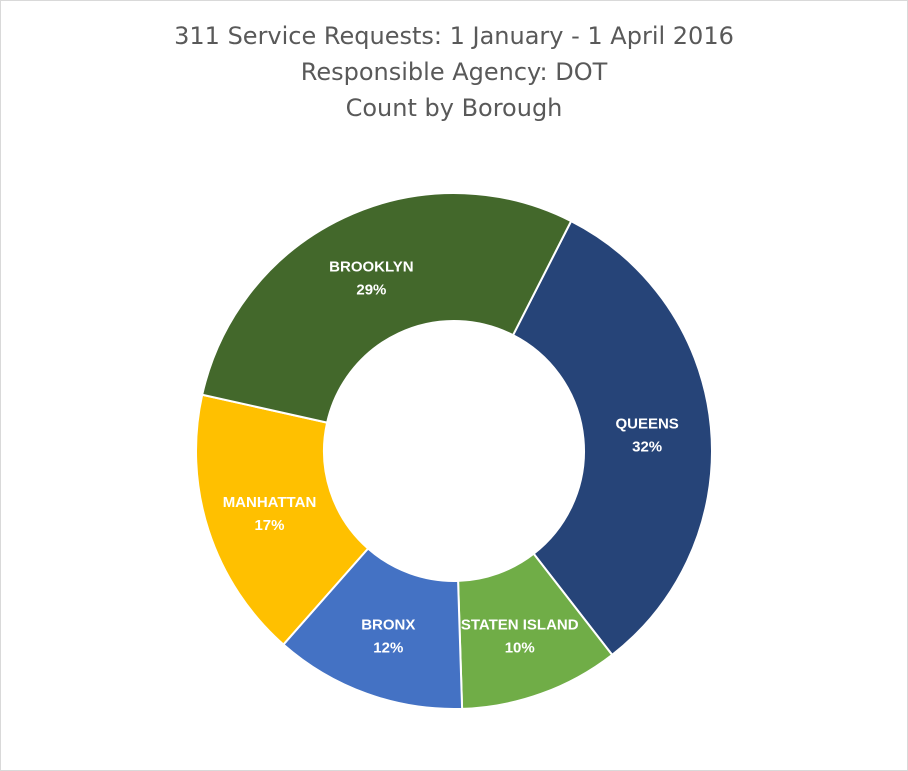  I want to click on slice-brooklyn, so click(387, 308).